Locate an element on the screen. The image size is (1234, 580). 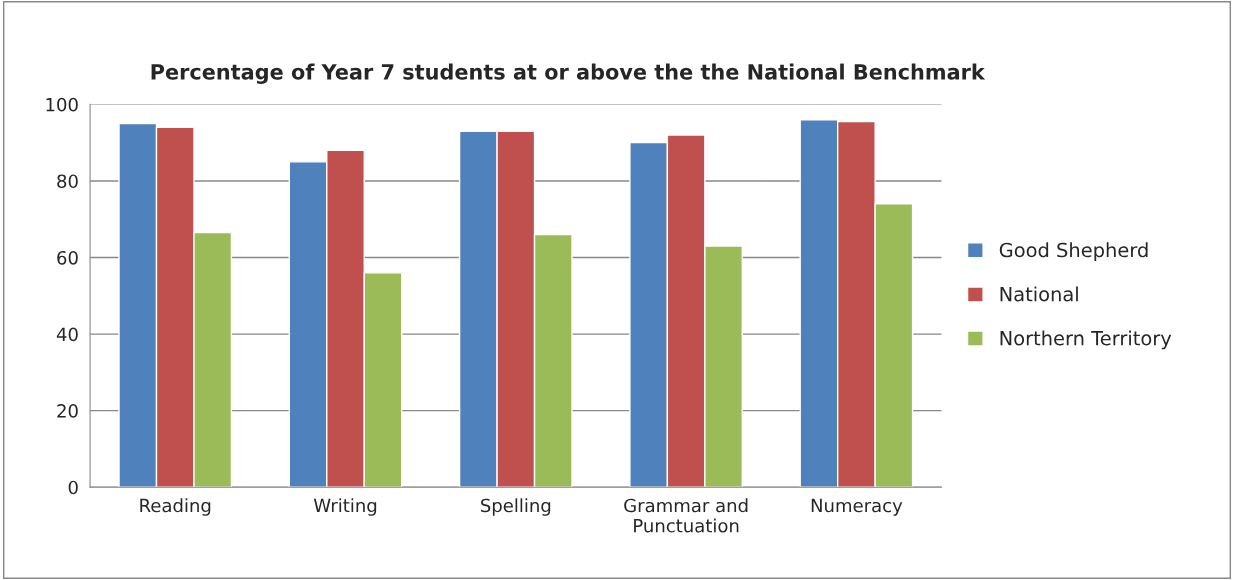
x-tick-label: Spelling is located at coordinates (516, 507).